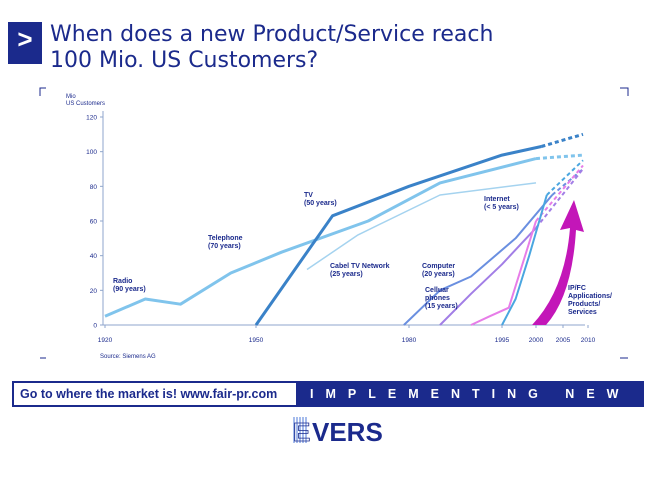 The height and width of the screenshot is (480, 660). What do you see at coordinates (346, 274) in the screenshot?
I see `annotation-label-4: (25 years)` at bounding box center [346, 274].